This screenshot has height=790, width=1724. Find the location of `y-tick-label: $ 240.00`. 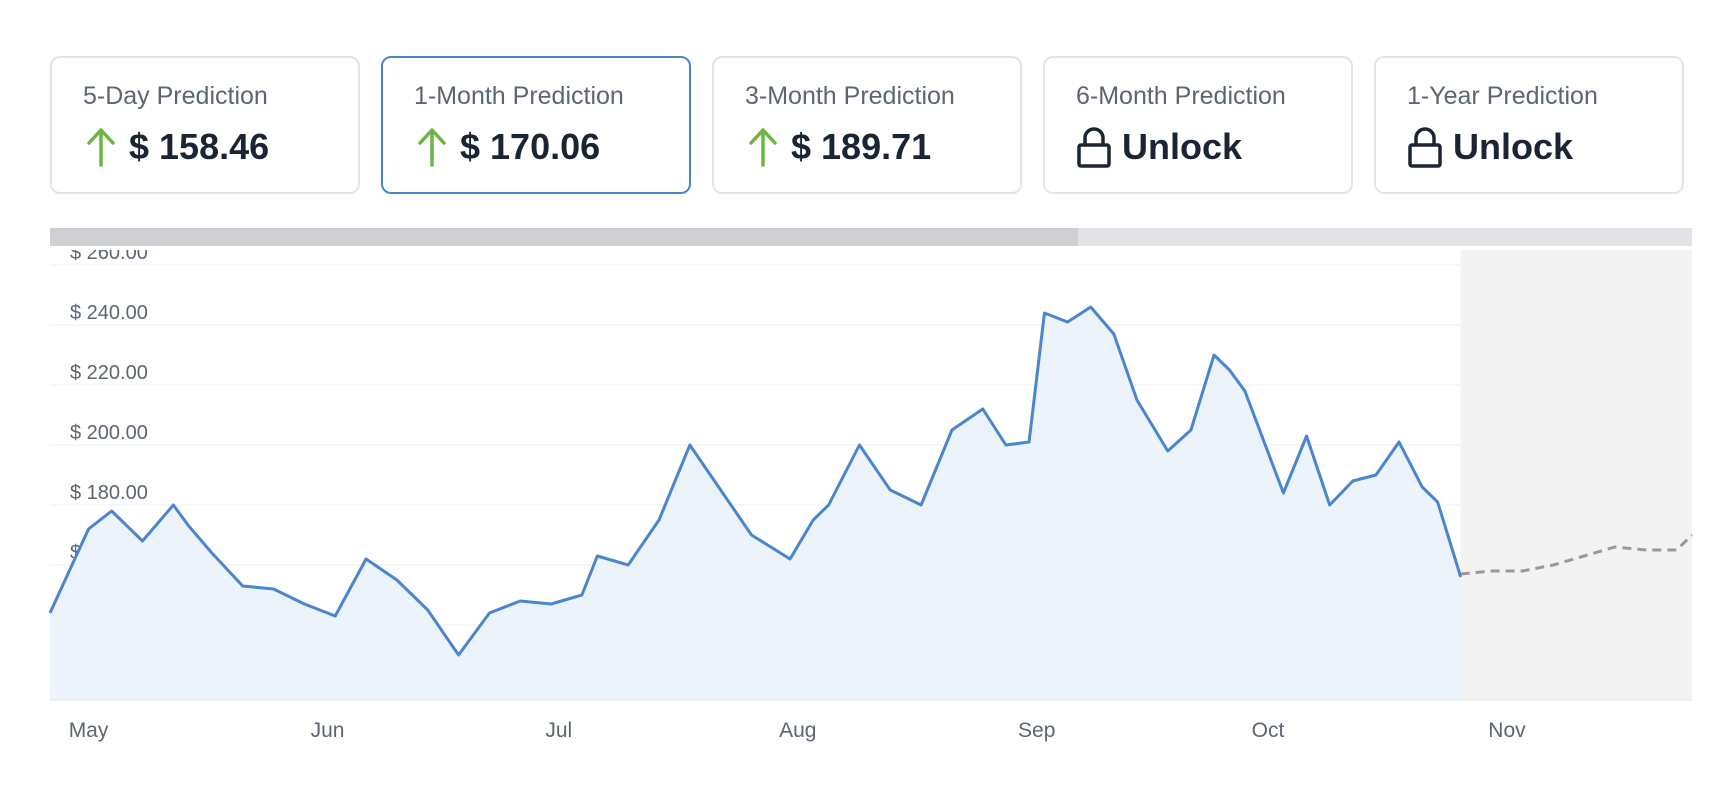

y-tick-label: $ 240.00 is located at coordinates (109, 313).